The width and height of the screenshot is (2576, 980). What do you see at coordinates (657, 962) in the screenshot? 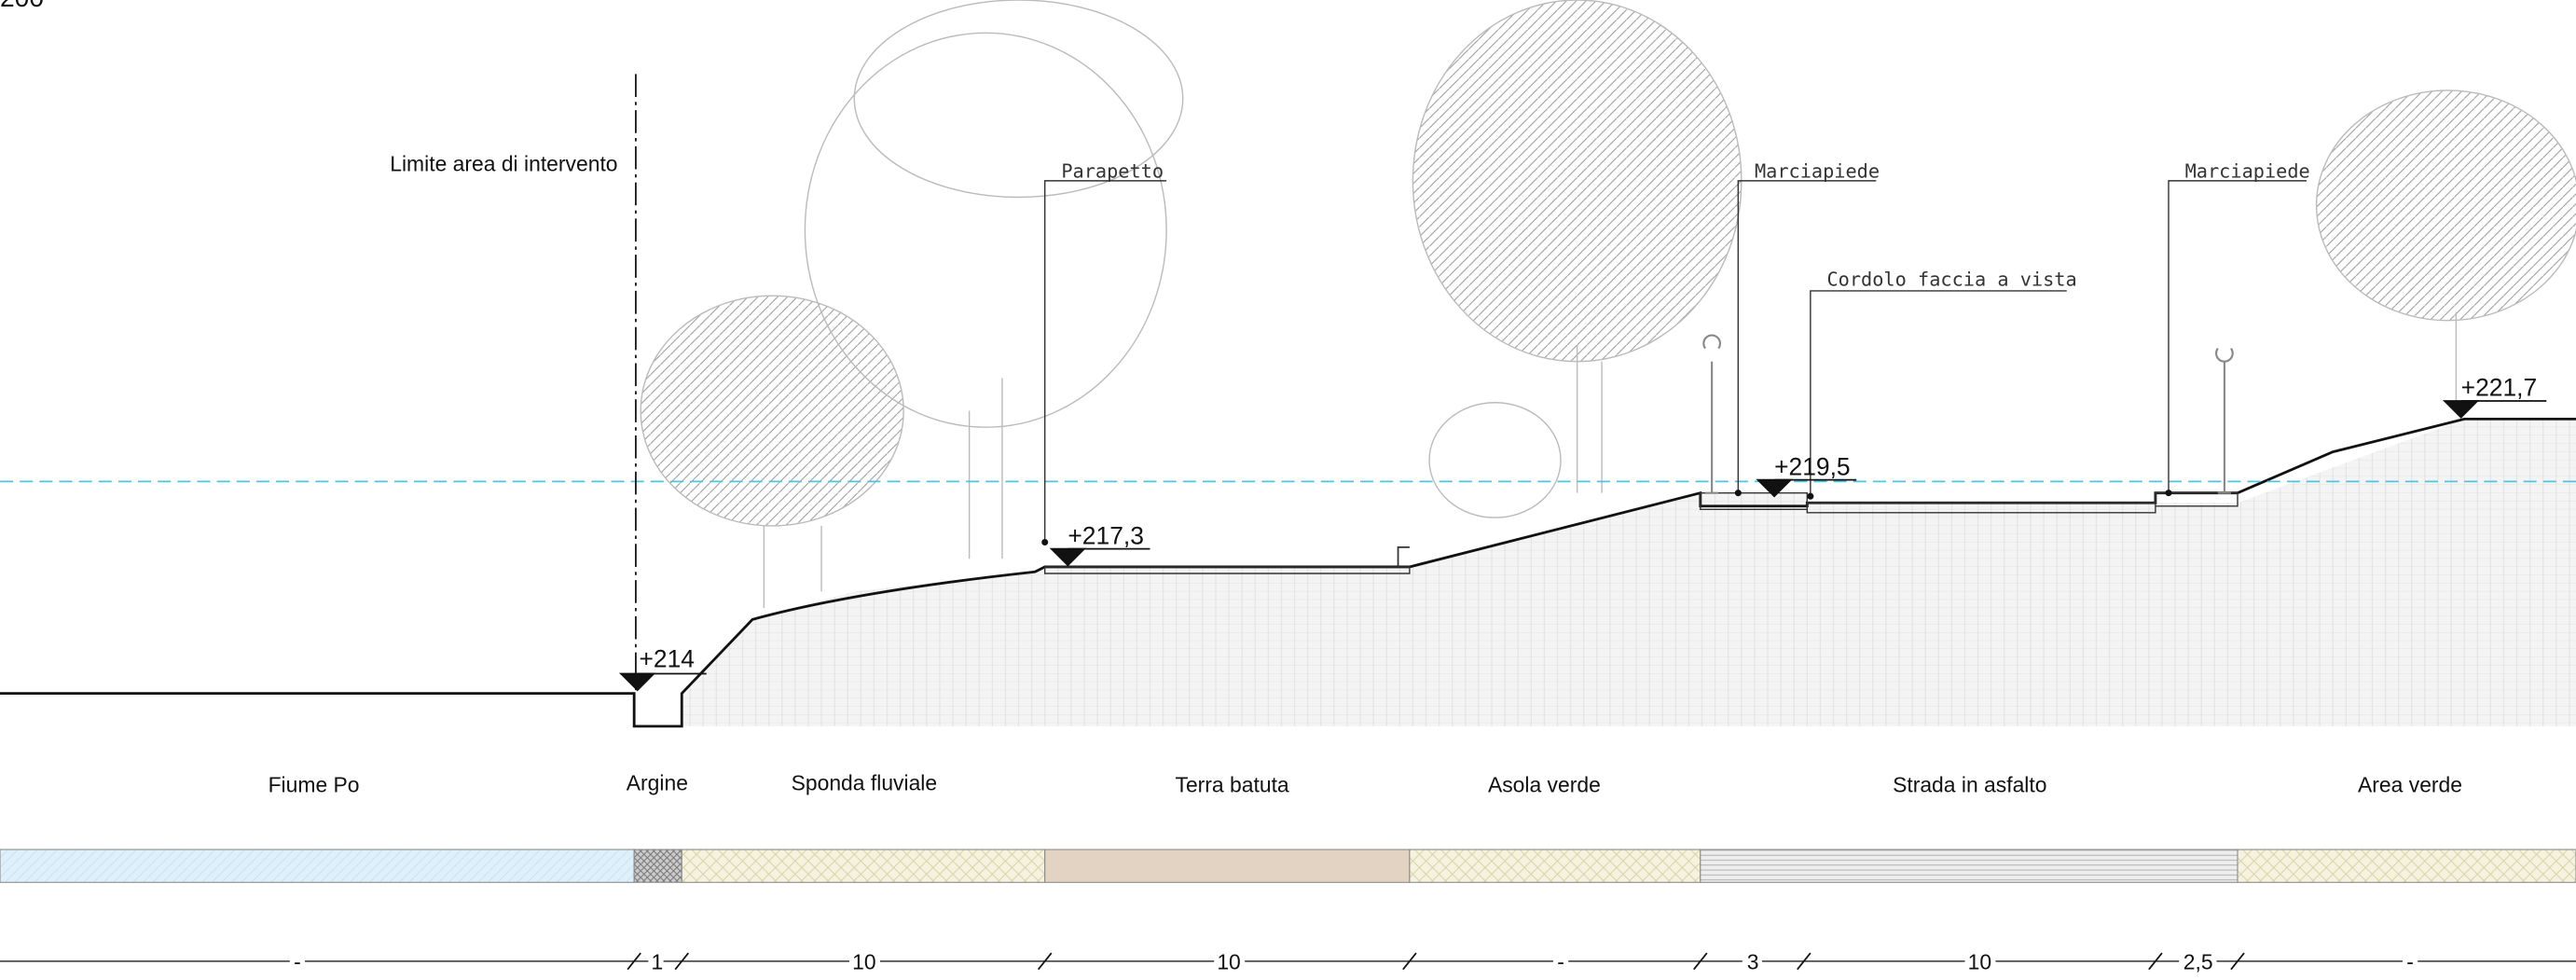
I see `dimension-label: 1` at bounding box center [657, 962].